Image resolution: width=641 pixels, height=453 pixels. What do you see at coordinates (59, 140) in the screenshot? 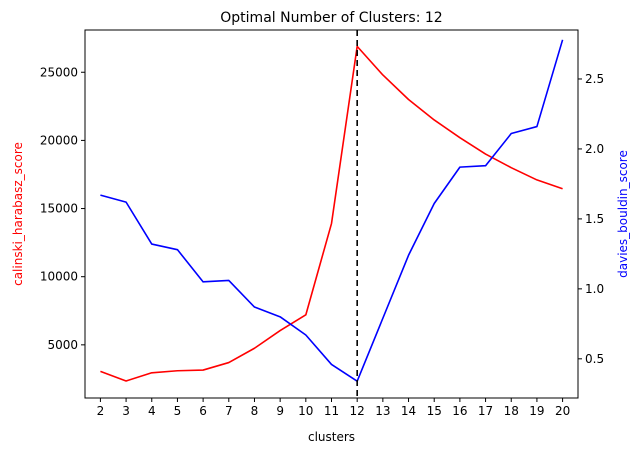
I see `y-left-tick-label: 20000` at bounding box center [59, 140].